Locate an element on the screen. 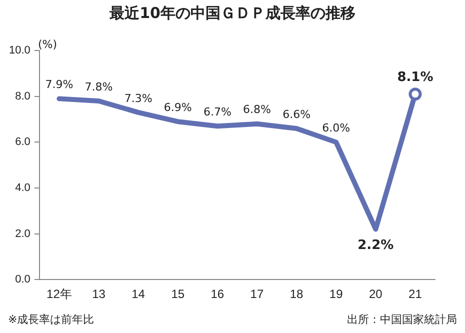 The image size is (465, 333). x-tick-label: 18 is located at coordinates (297, 294).